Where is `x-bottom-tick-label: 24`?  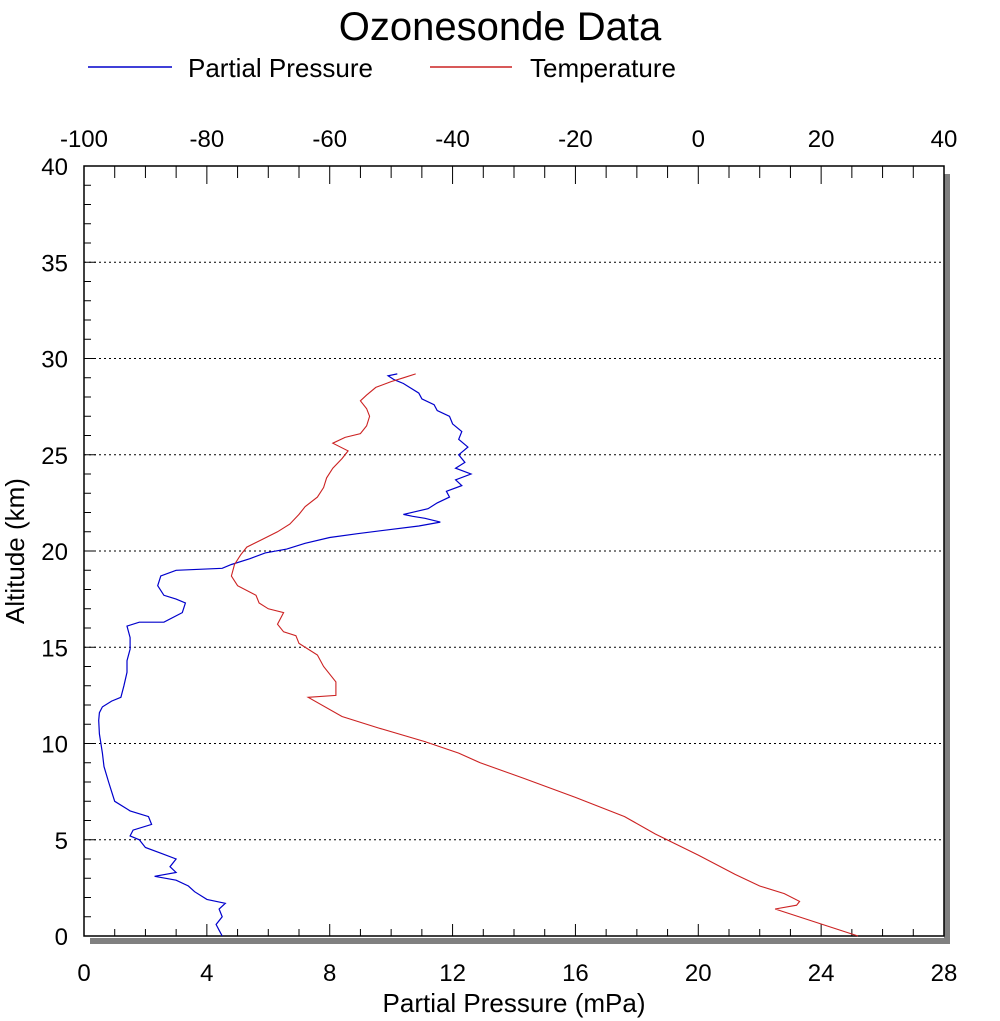 x-bottom-tick-label: 24 is located at coordinates (821, 973).